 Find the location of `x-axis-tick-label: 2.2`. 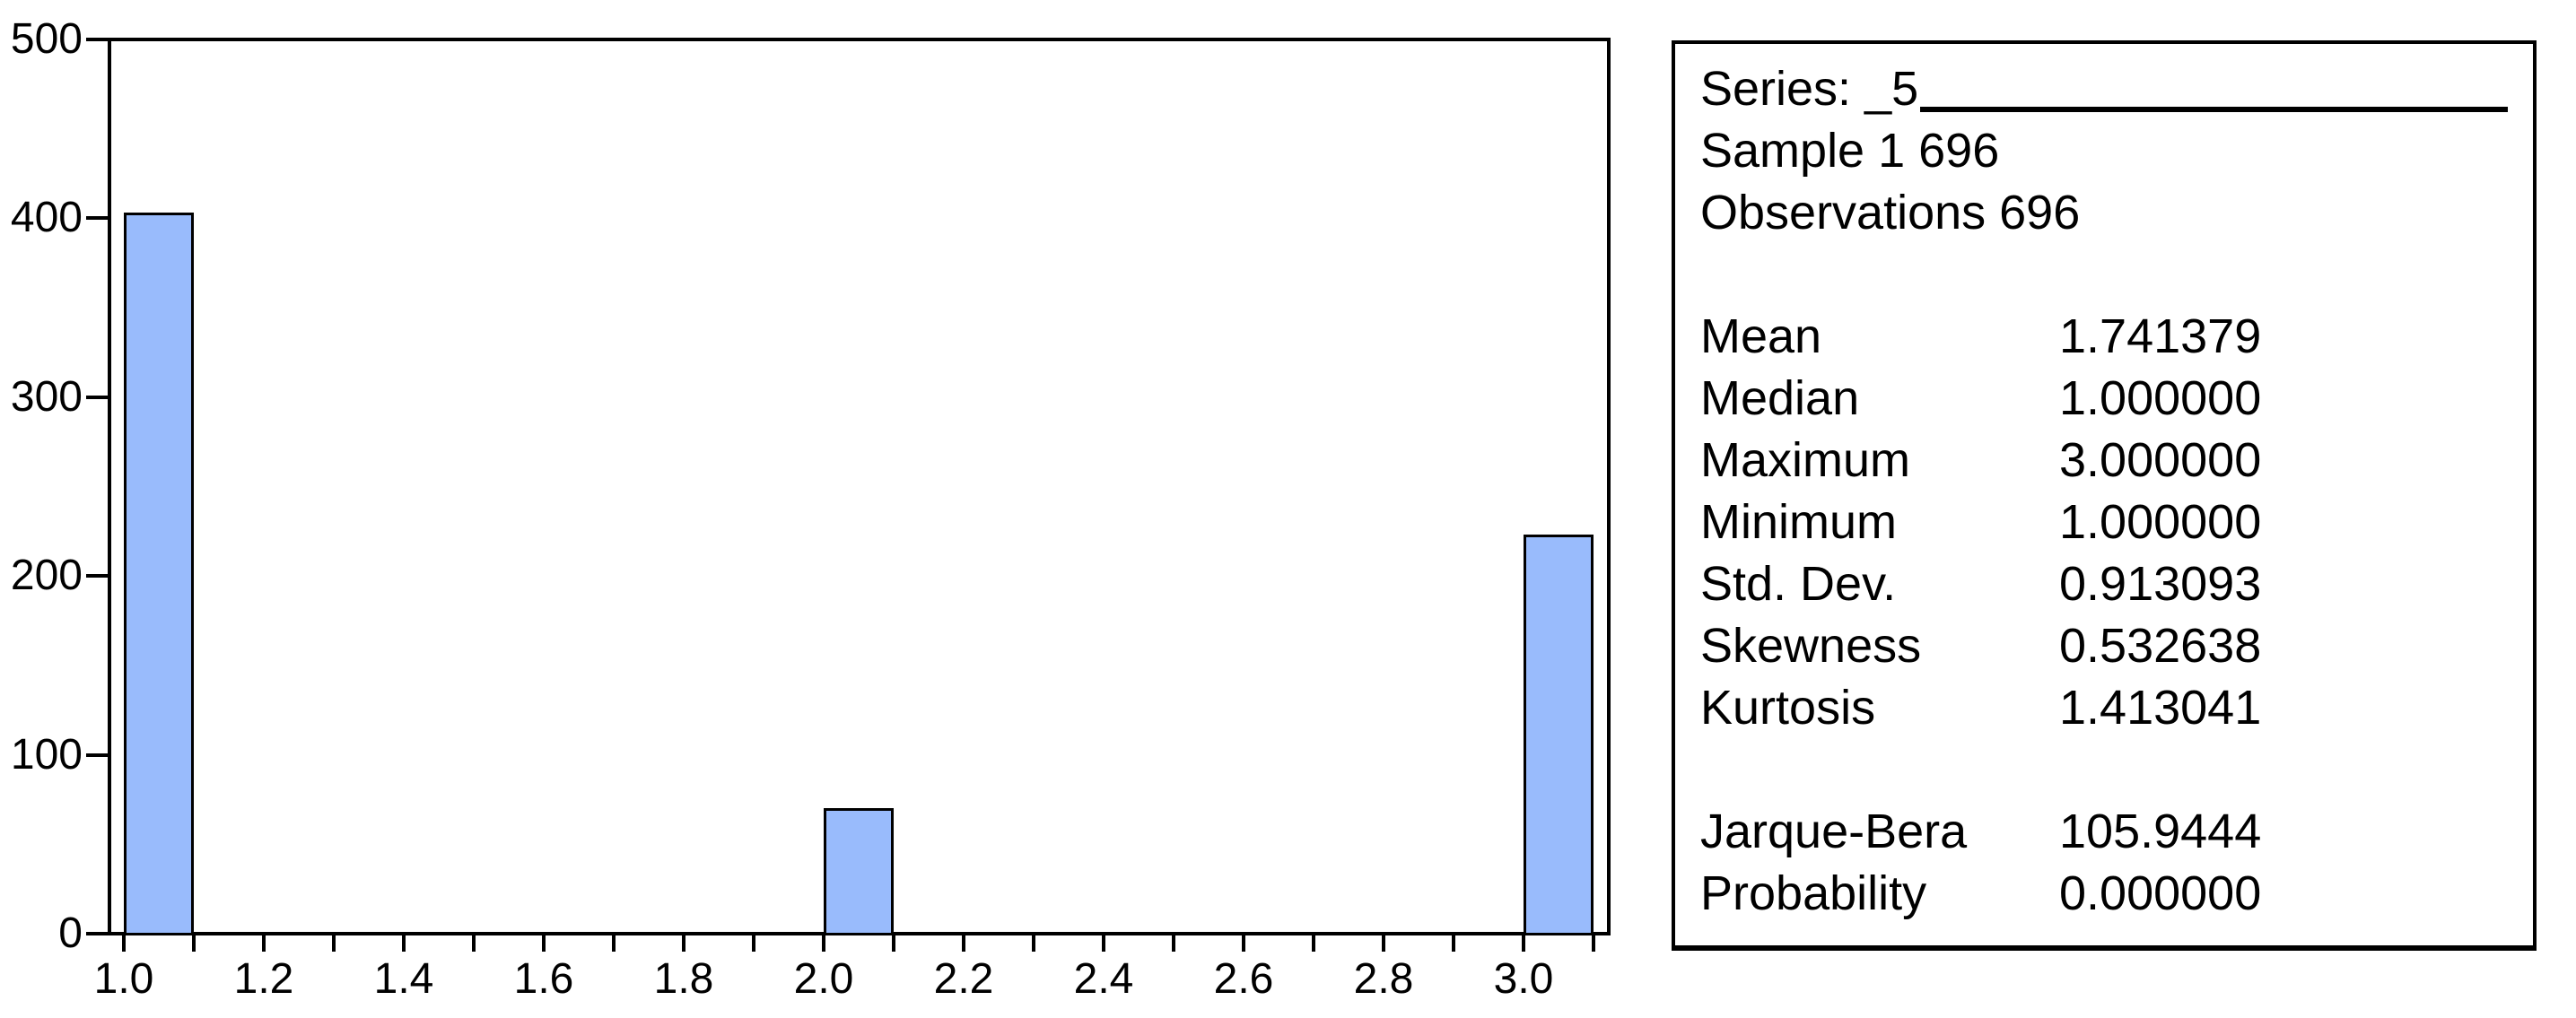

x-axis-tick-label: 2.2 is located at coordinates (964, 979).